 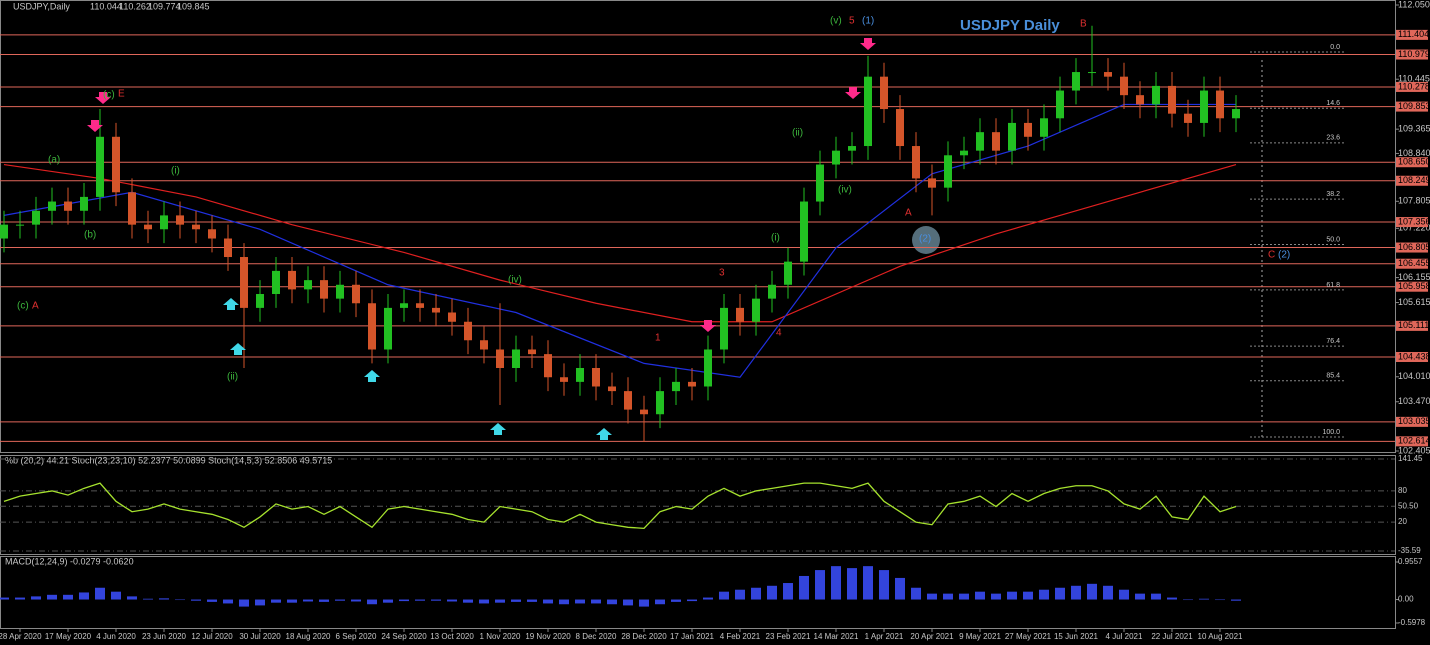 I want to click on wave-label: (c), so click(x=109, y=95).